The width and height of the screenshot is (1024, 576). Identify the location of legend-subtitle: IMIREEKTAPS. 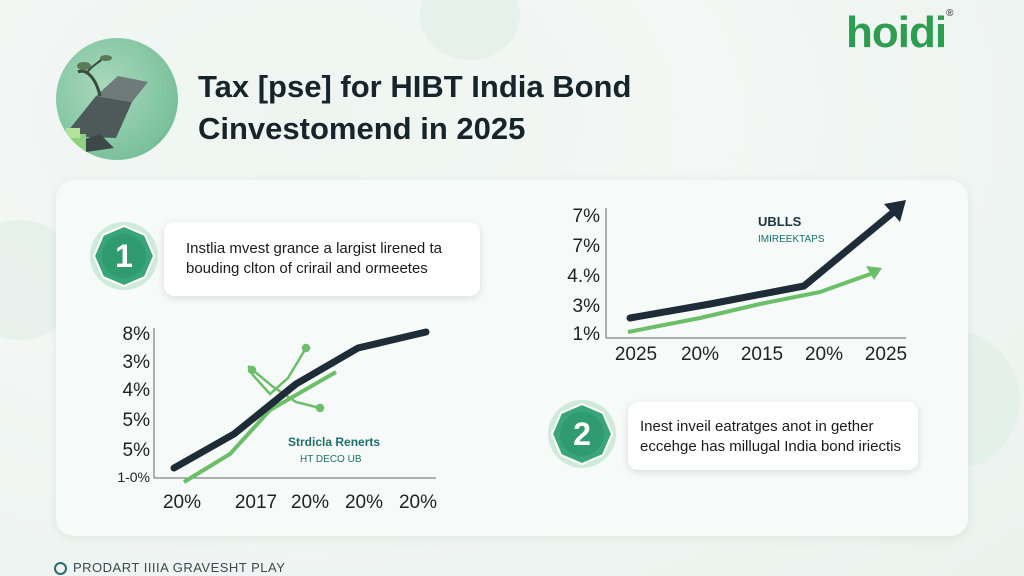
(791, 239).